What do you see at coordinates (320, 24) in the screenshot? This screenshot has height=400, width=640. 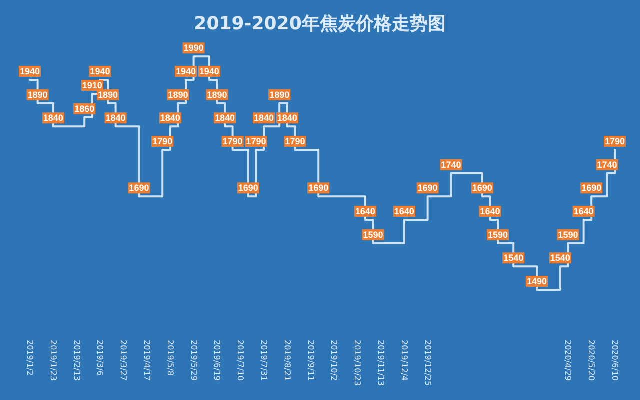 I see `chart-title: 2019-2020年焦炭价格走势图` at bounding box center [320, 24].